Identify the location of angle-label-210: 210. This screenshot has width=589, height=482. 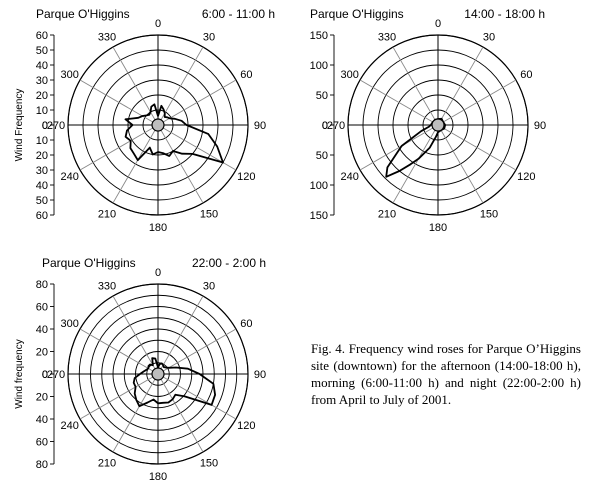
(387, 214).